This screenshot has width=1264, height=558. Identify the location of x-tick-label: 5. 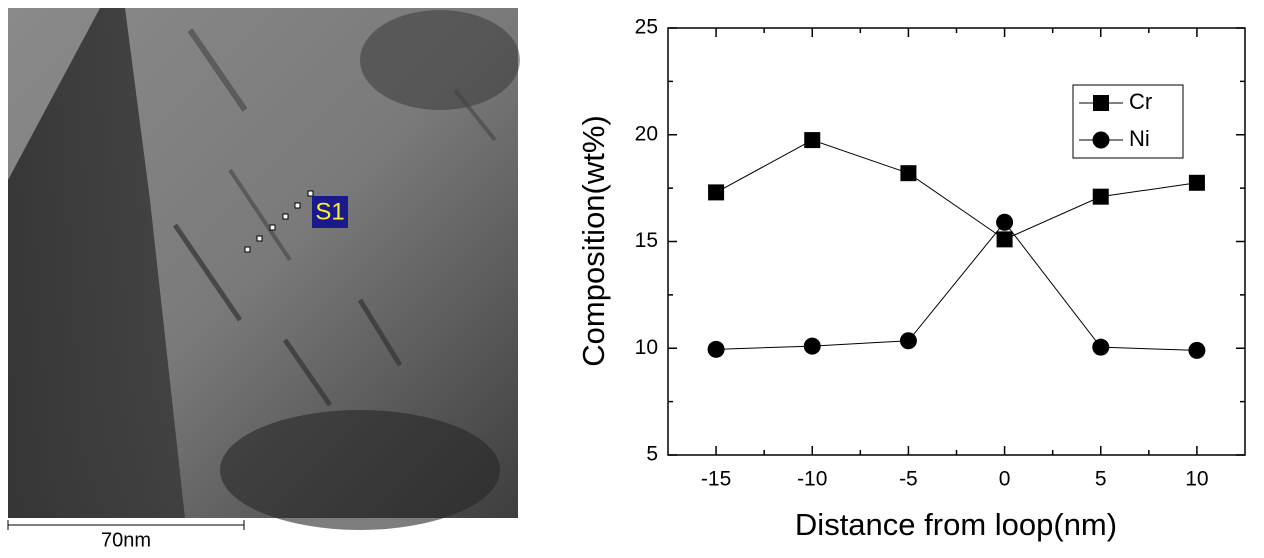
(1101, 479).